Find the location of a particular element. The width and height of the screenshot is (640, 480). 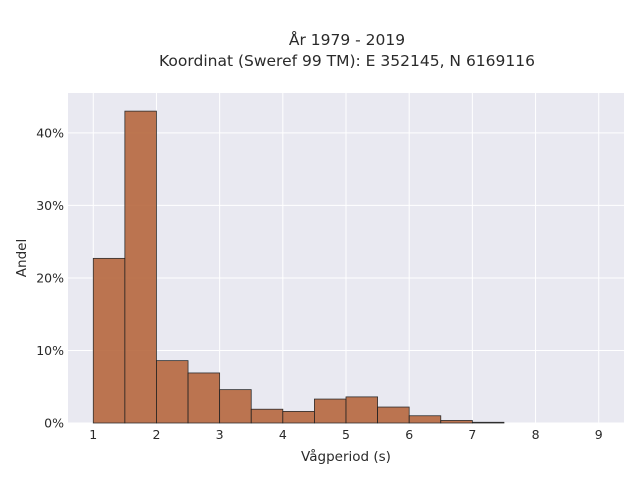

y-tick-label: 20% is located at coordinates (50, 277).